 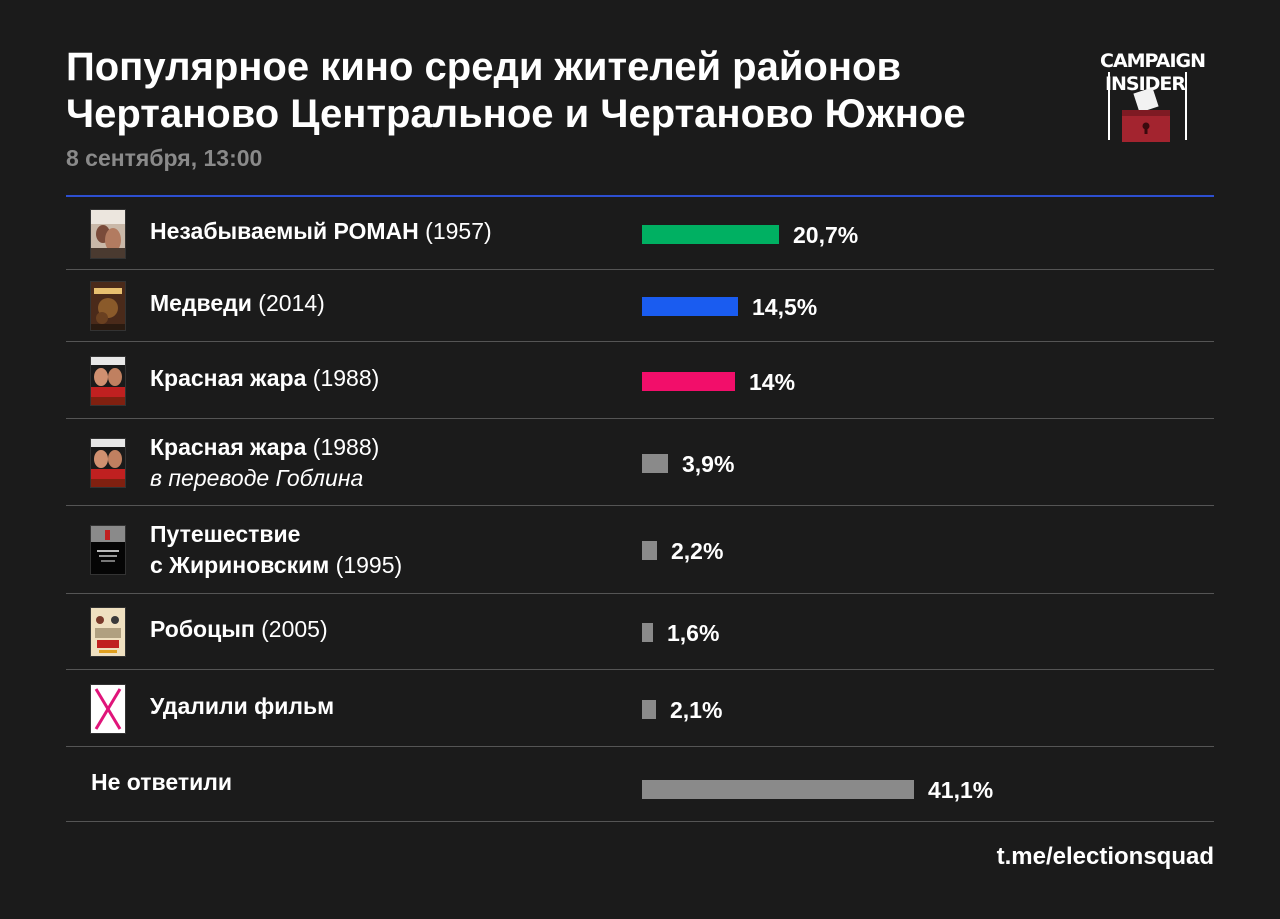 I want to click on logo-line-1: CAMPAIGN, so click(x=1153, y=61).